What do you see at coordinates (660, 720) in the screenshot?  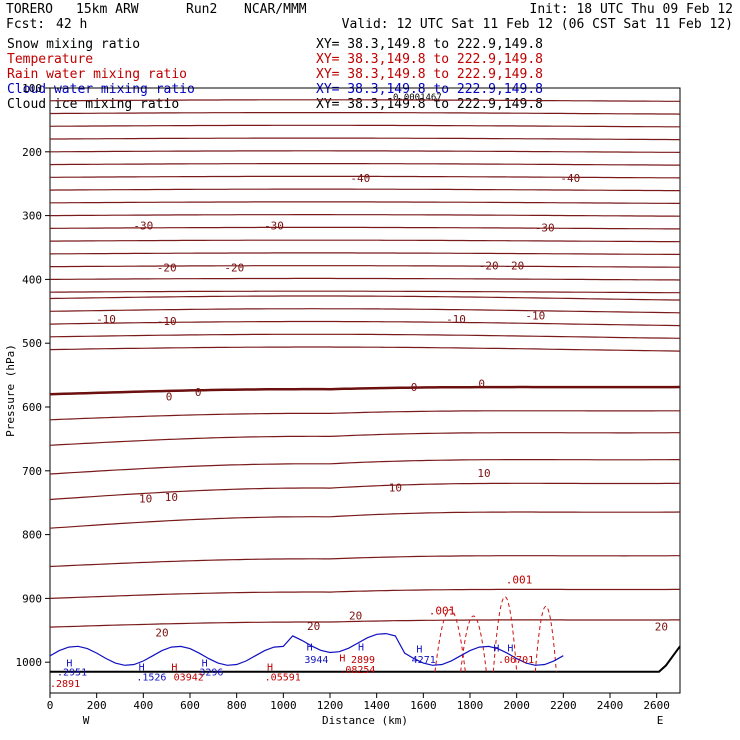 I see `x-axis-right-end: E` at bounding box center [660, 720].